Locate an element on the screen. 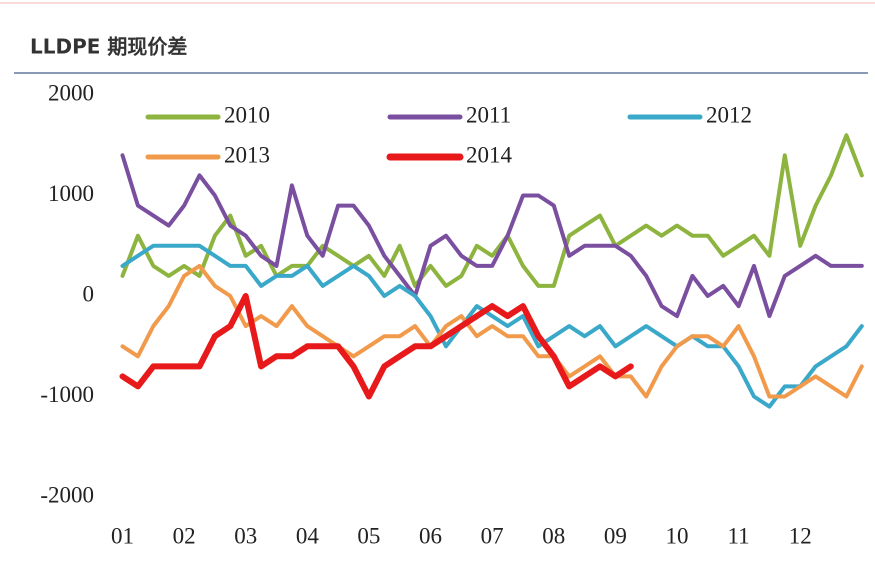 The height and width of the screenshot is (566, 875). x-tick-label: 03 is located at coordinates (245, 535).